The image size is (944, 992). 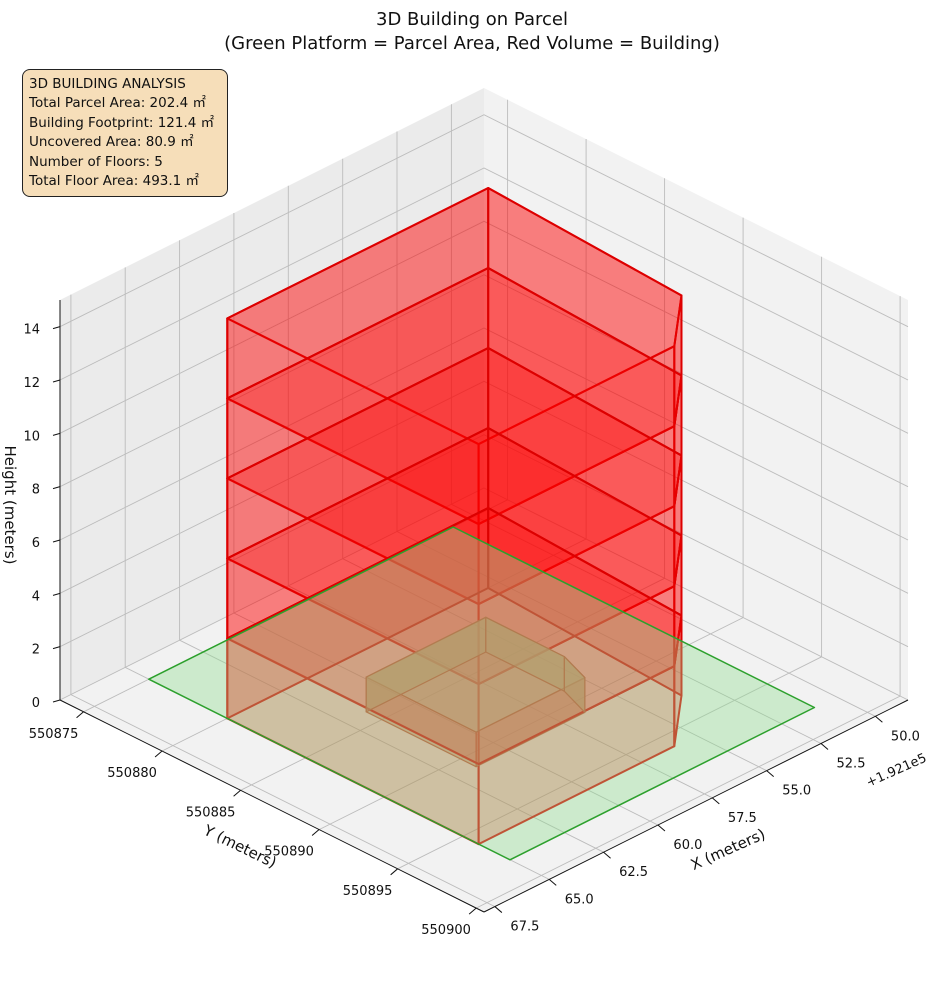 I want to click on y-tick-label: 550880, so click(x=132, y=773).